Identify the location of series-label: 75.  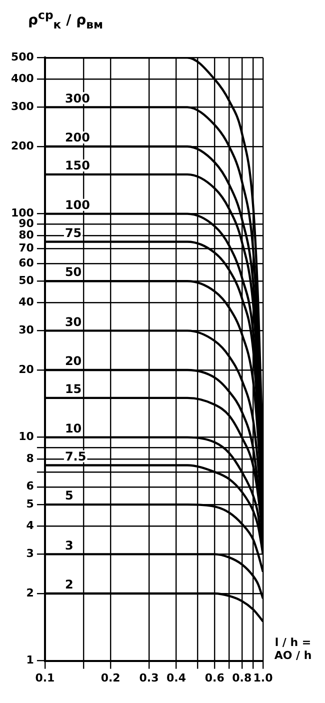
(73, 233).